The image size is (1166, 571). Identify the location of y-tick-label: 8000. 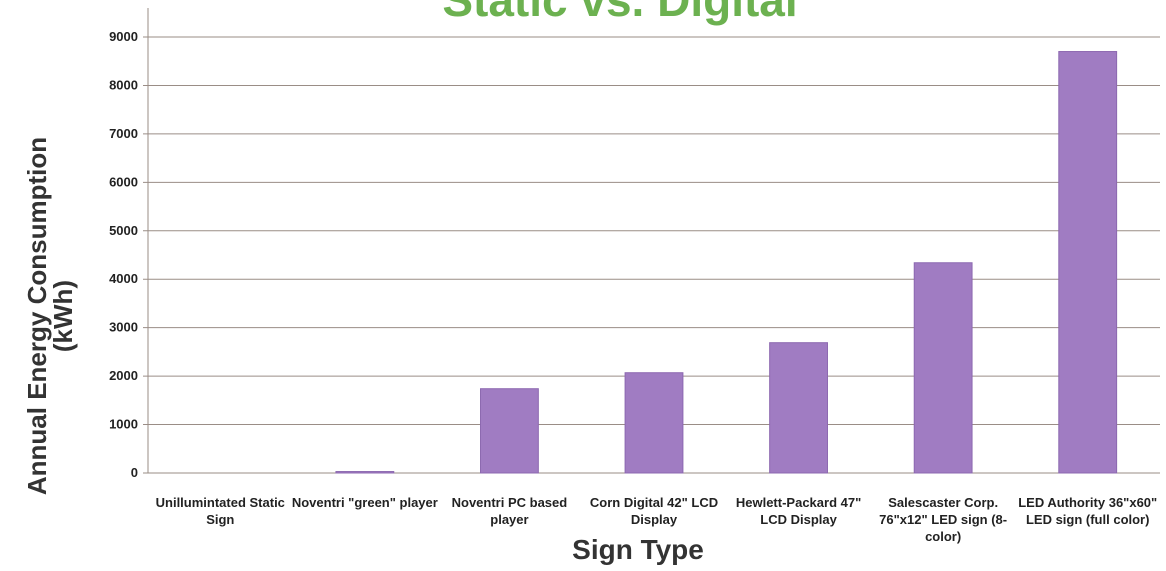
(123, 84).